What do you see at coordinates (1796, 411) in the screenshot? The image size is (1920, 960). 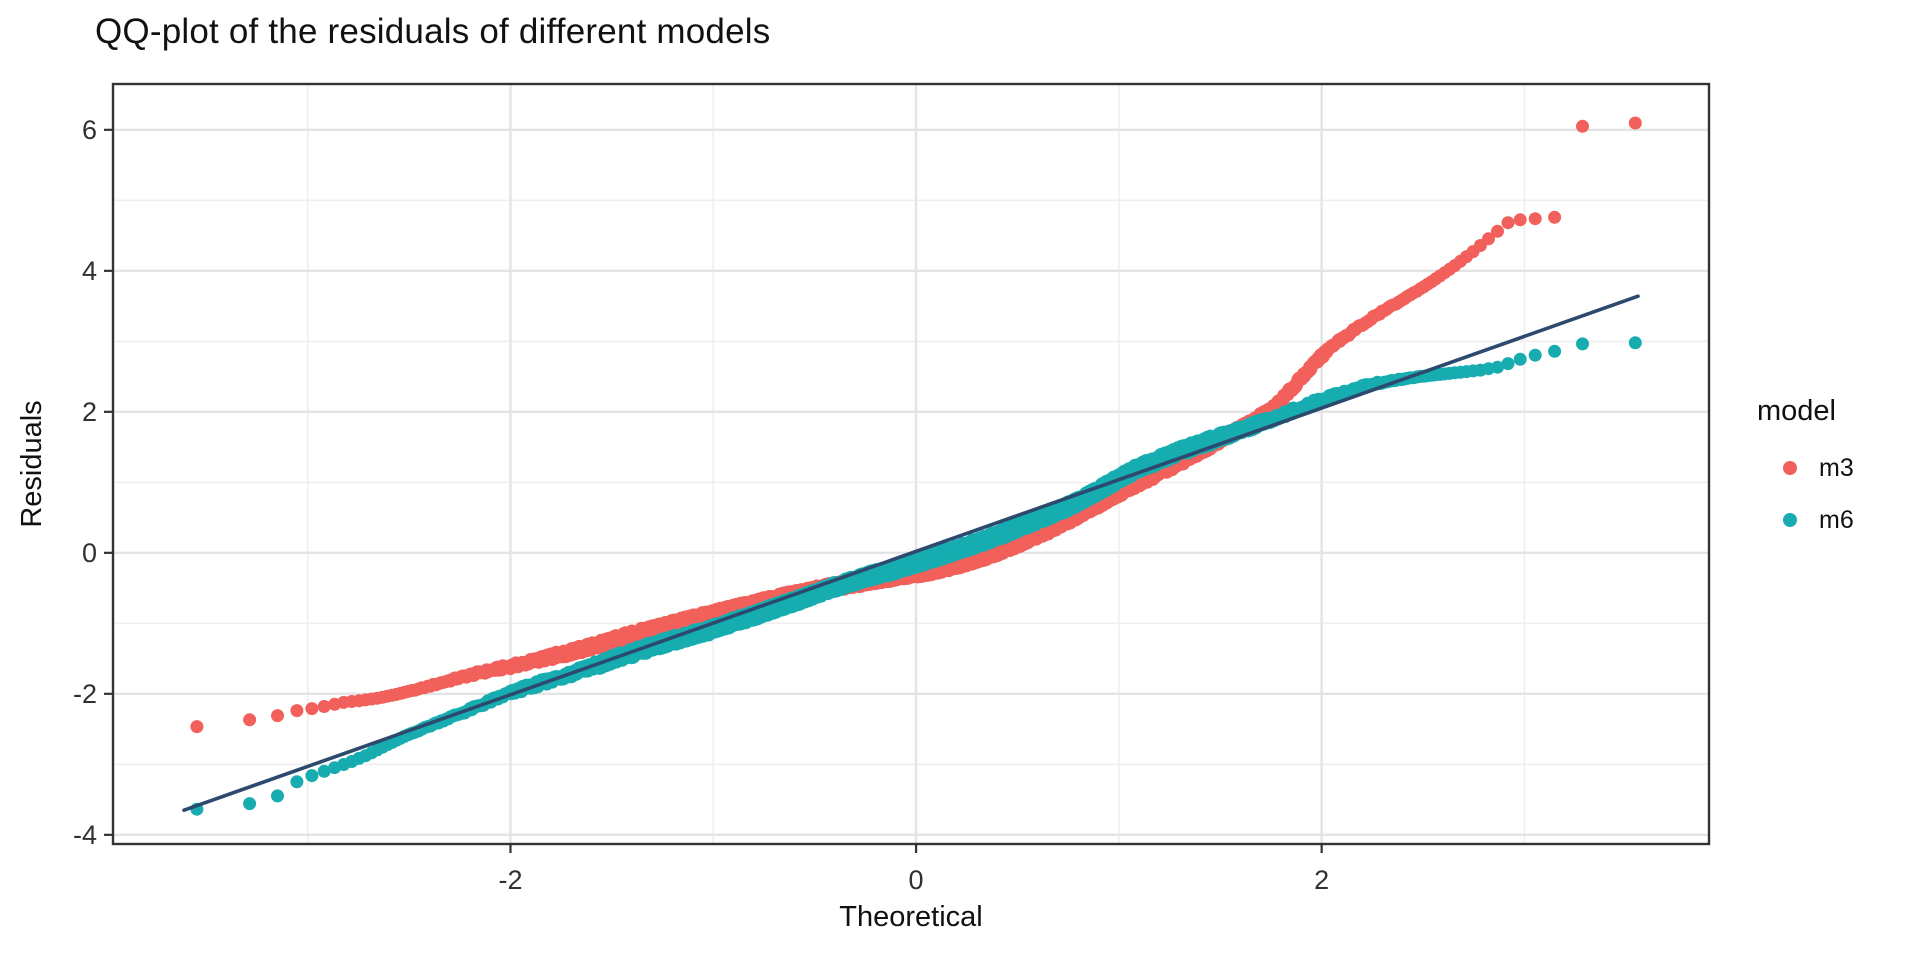 I see `legend-title: model` at bounding box center [1796, 411].